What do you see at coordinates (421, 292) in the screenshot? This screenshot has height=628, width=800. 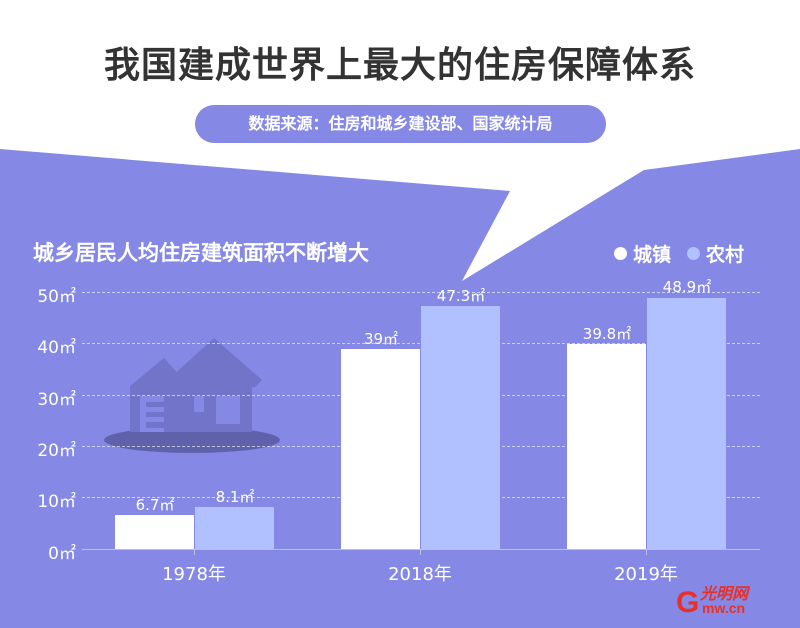 I see `gridline` at bounding box center [421, 292].